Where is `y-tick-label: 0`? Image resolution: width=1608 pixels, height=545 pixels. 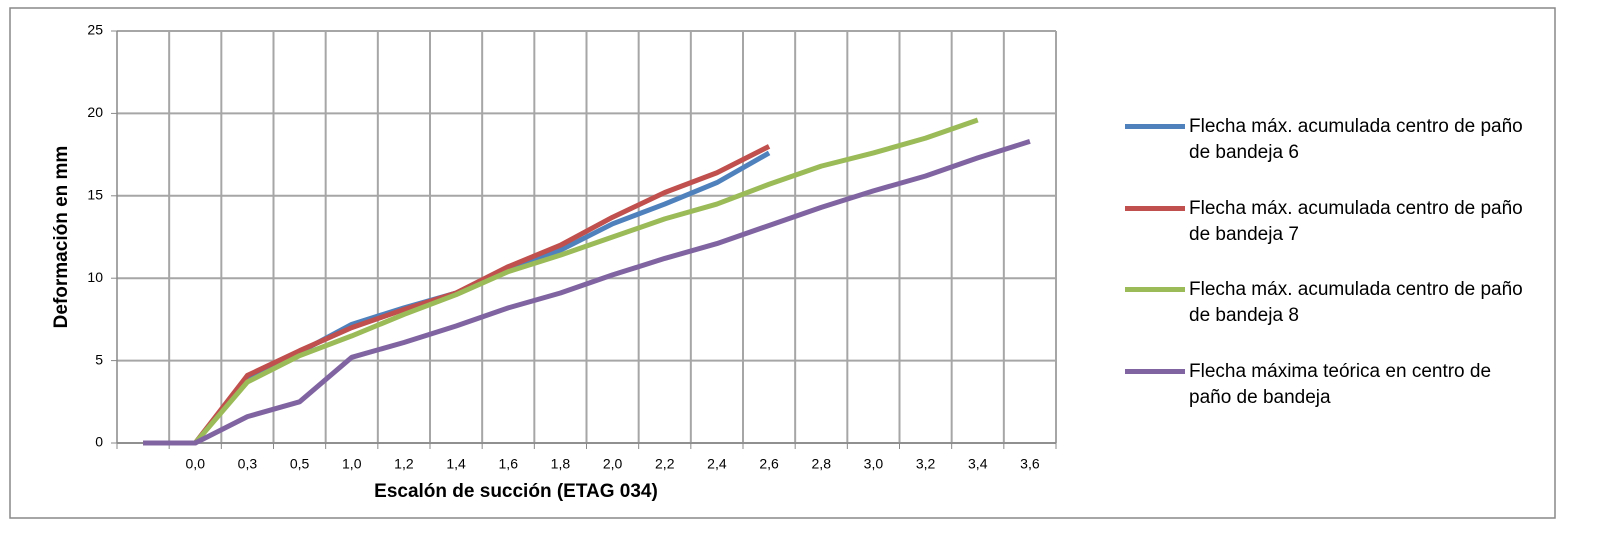 y-tick-label: 0 is located at coordinates (99, 442).